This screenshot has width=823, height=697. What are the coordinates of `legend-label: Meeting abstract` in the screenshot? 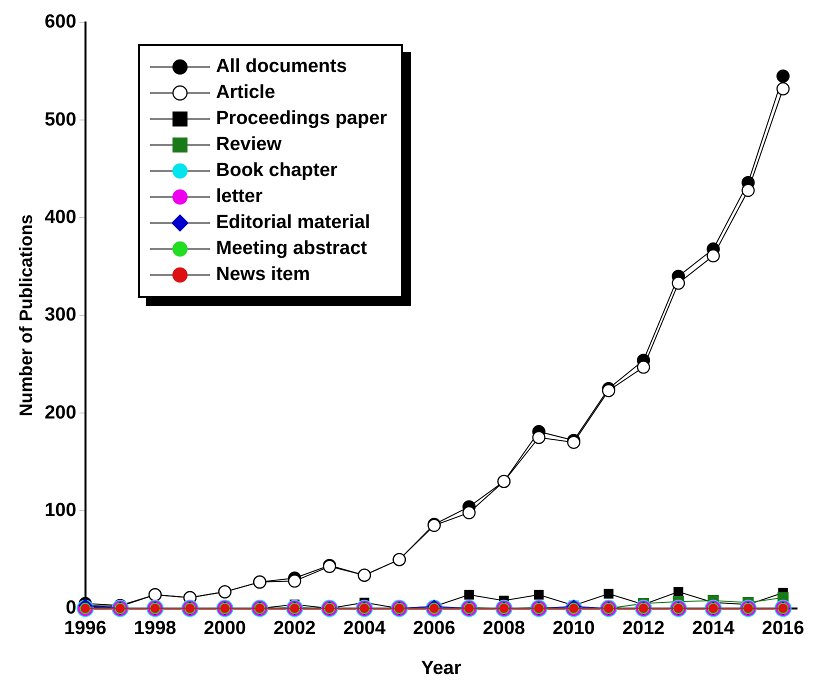 It's located at (291, 249).